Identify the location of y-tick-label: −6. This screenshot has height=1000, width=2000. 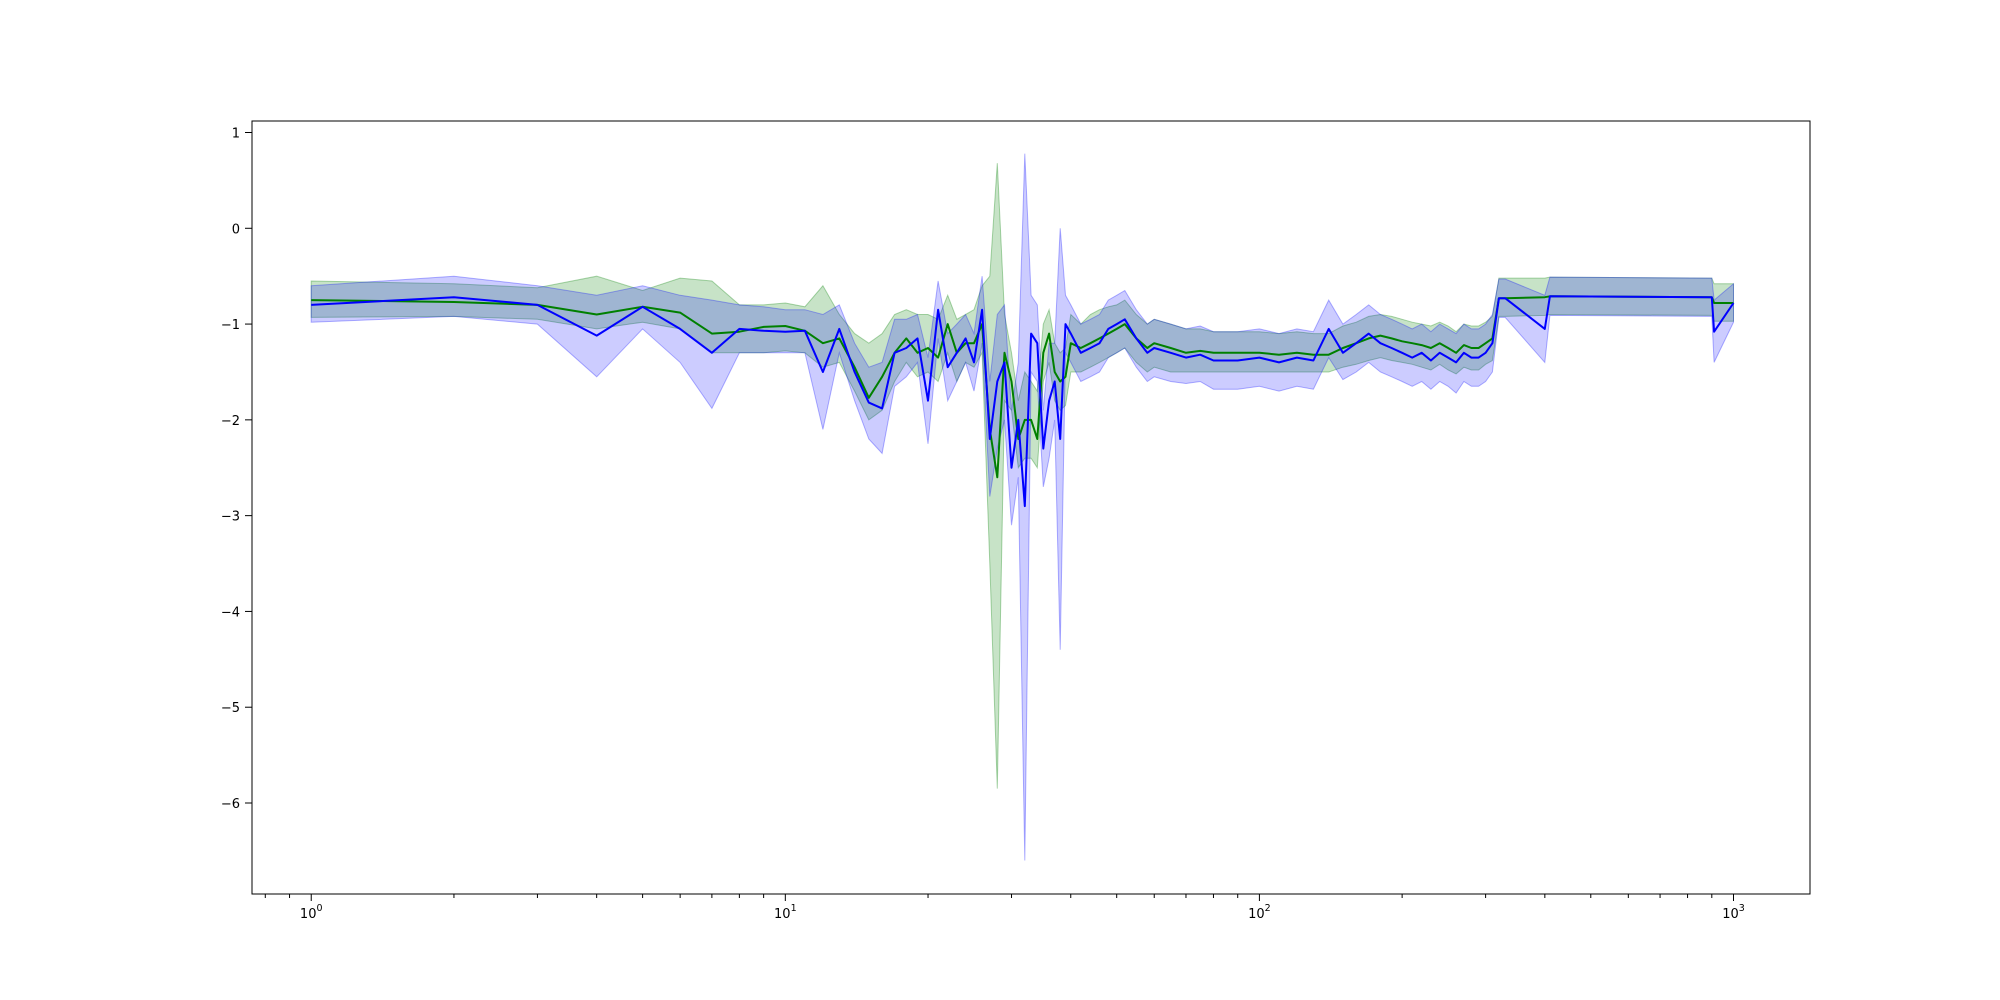
(230, 804).